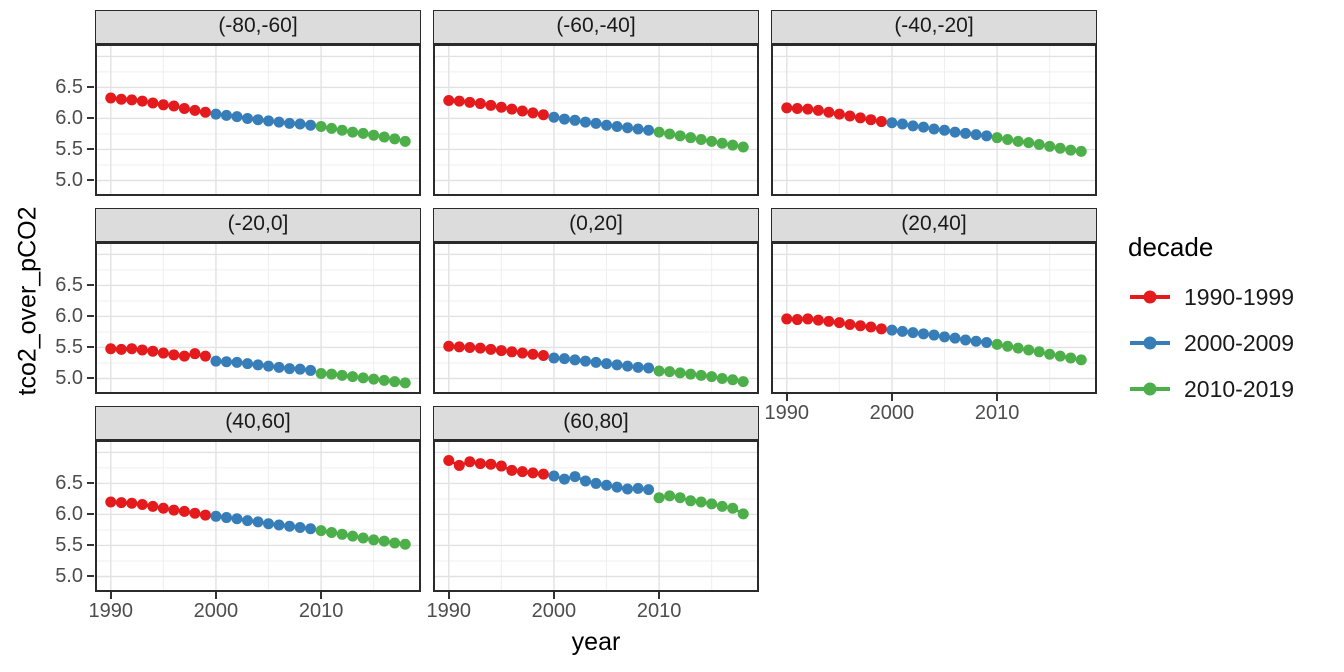  What do you see at coordinates (1150, 389) in the screenshot?
I see `legend-key-green-icon` at bounding box center [1150, 389].